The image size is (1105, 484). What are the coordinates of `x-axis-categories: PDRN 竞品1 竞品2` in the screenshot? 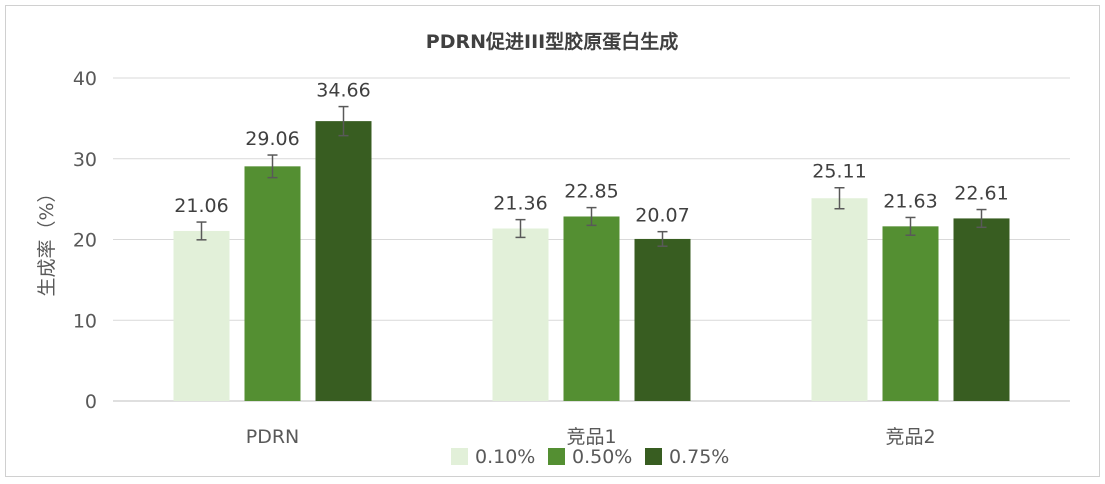 It's located at (591, 437).